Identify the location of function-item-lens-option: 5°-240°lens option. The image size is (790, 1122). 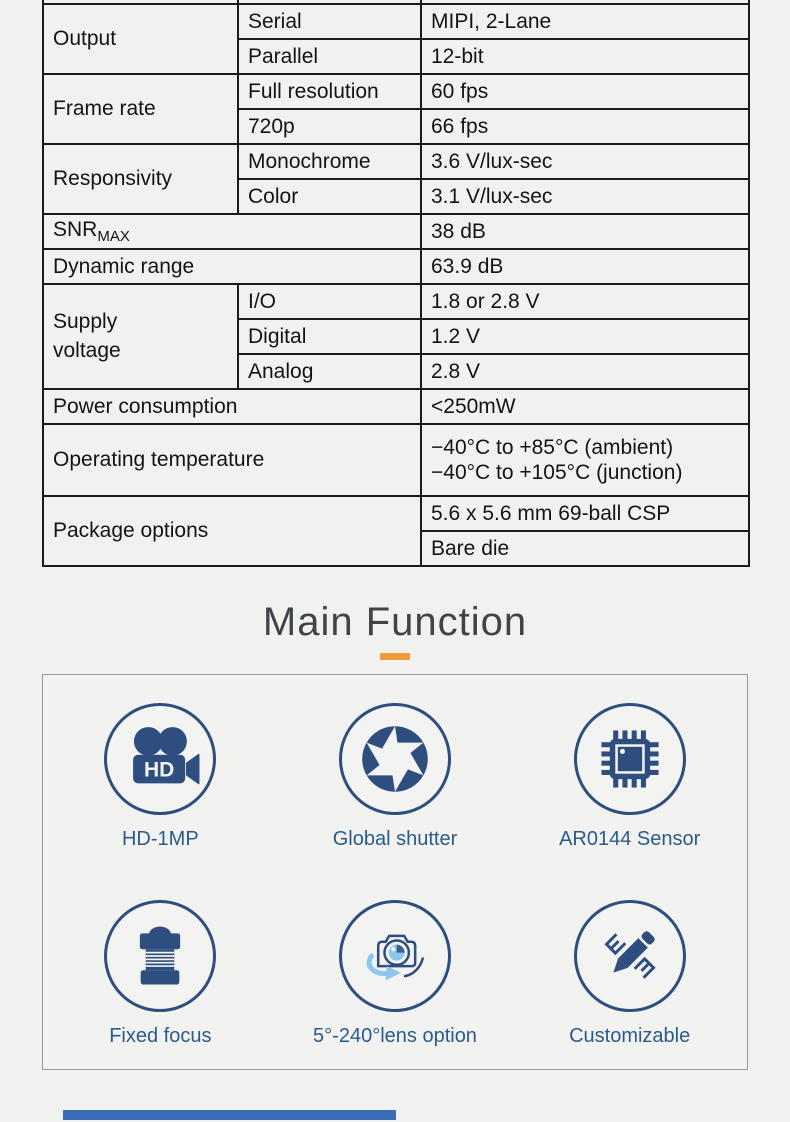
(395, 970).